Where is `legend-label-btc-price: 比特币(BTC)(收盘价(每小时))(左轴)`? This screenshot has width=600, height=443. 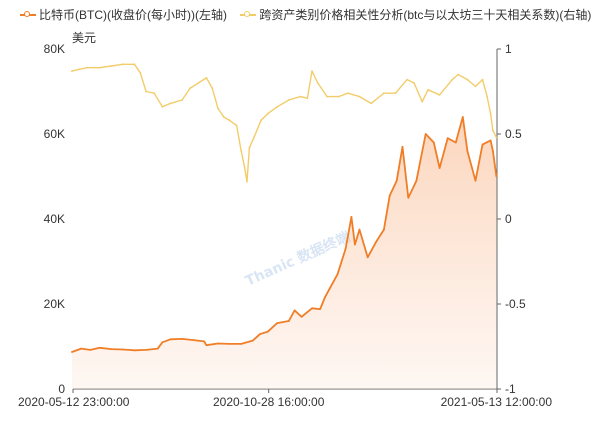
legend-label-btc-price: 比特币(BTC)(收盘价(每小时))(左轴) is located at coordinates (133, 15).